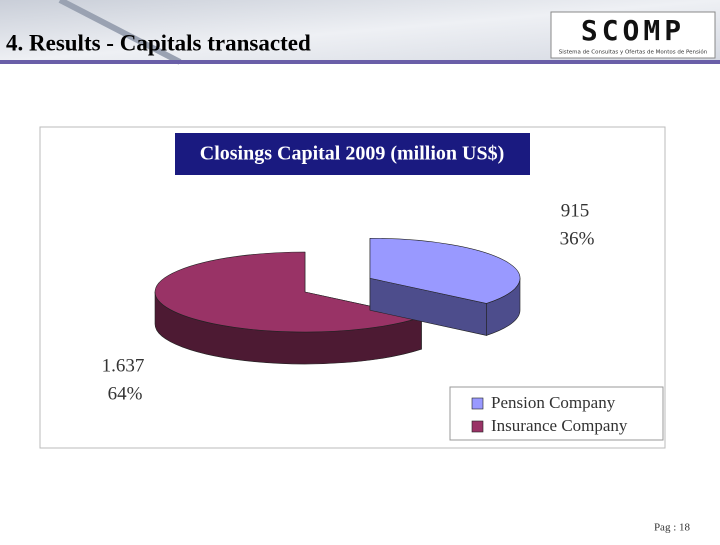  What do you see at coordinates (577, 238) in the screenshot?
I see `percent-label: 36%` at bounding box center [577, 238].